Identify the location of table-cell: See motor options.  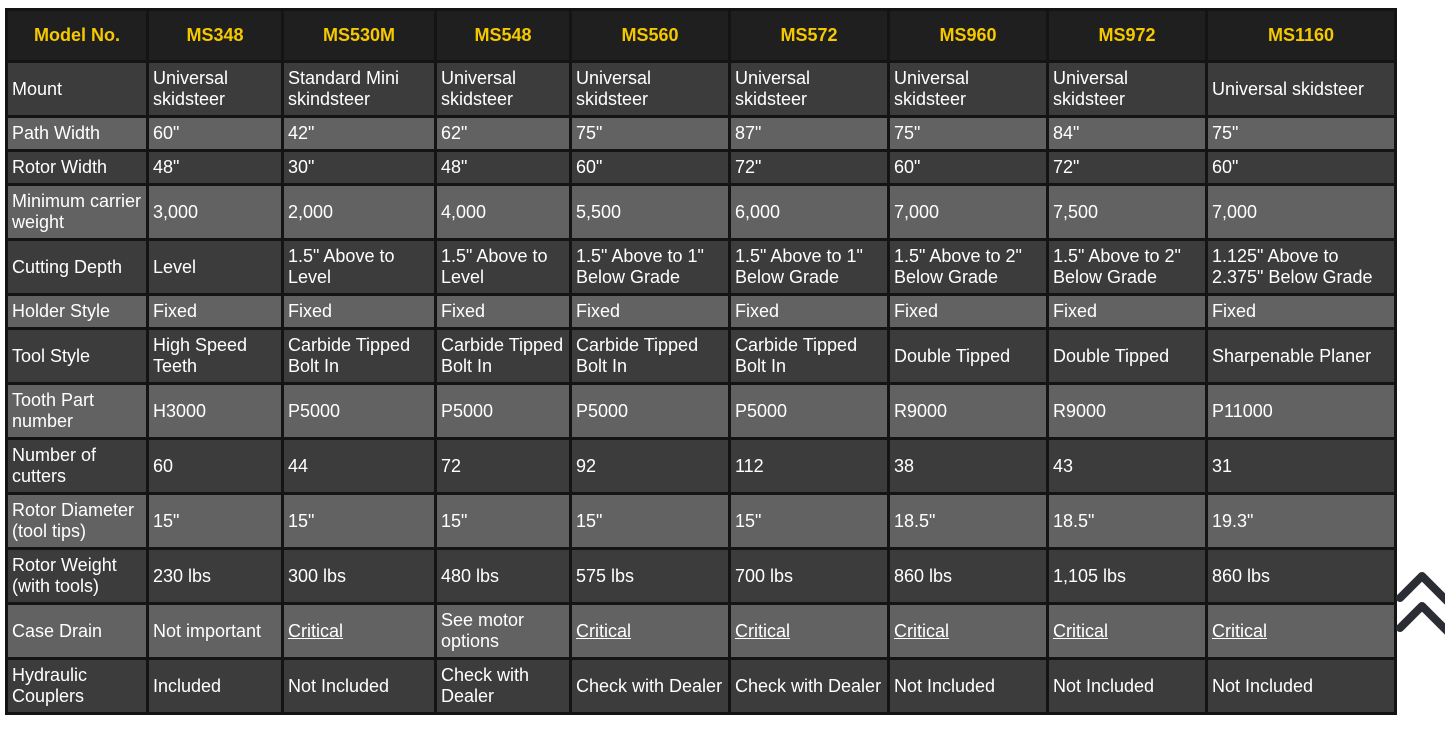
(503, 631).